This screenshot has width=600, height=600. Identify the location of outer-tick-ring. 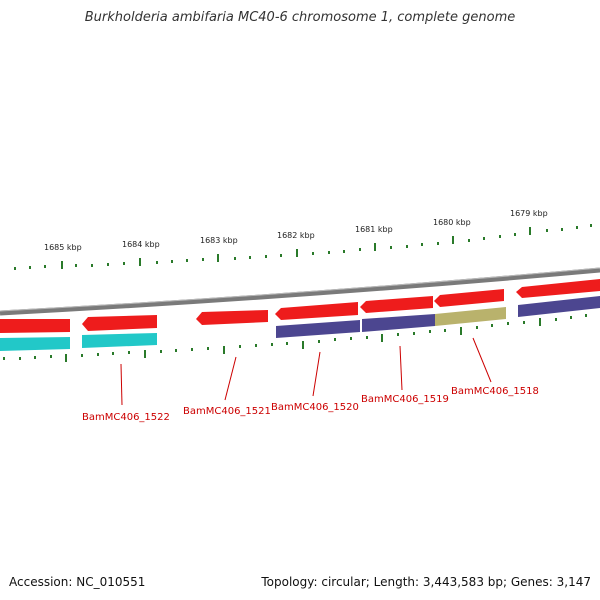
(303, 247).